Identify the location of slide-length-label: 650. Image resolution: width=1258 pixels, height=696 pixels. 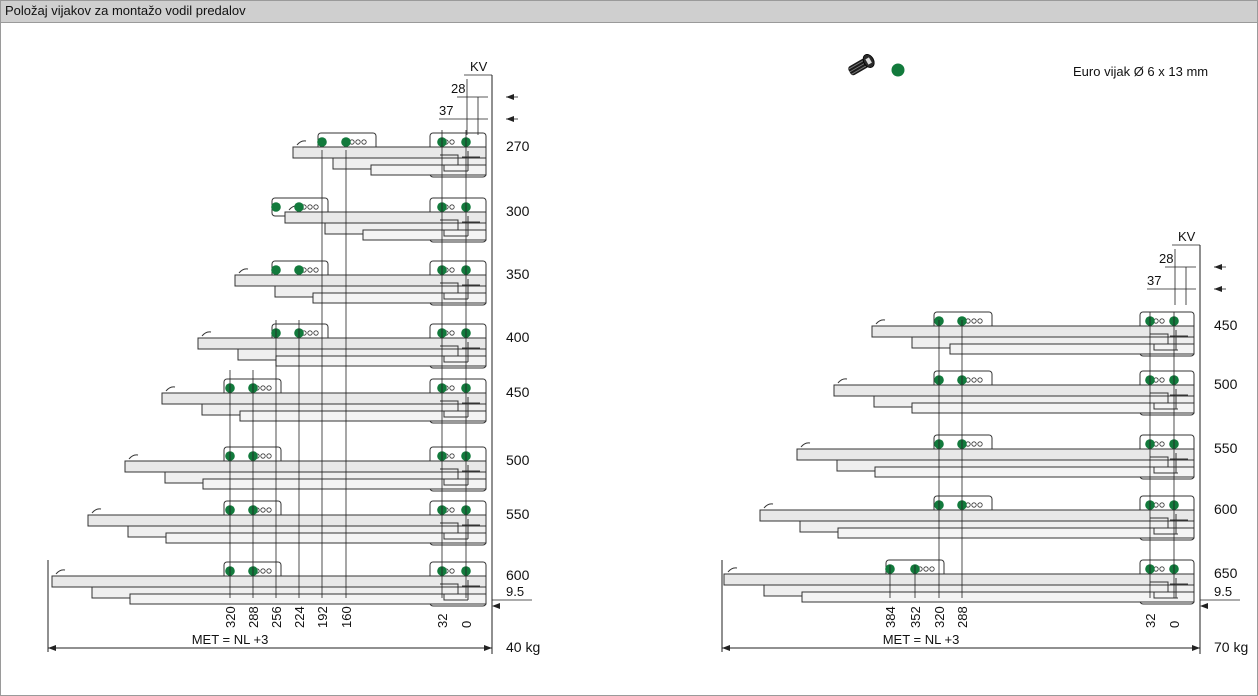
(1226, 573).